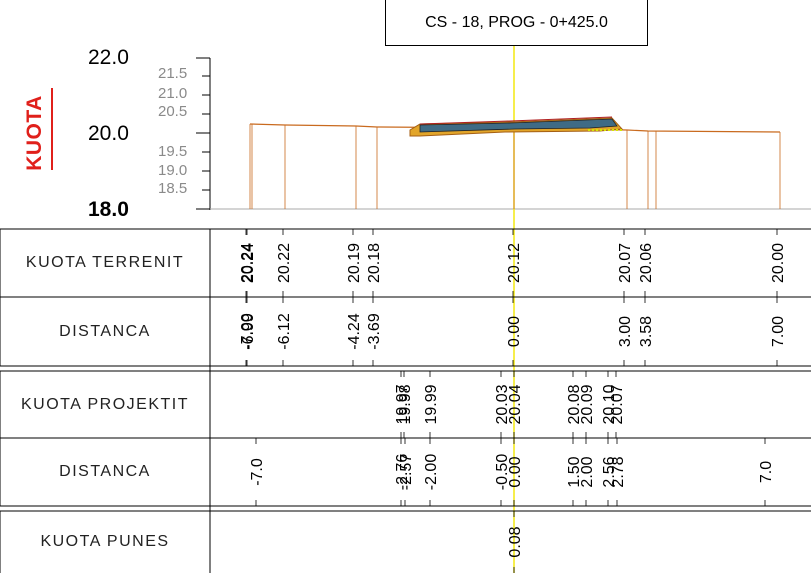  Describe the element at coordinates (173, 73) in the screenshot. I see `minor-tick-21-5: 21.5` at that location.